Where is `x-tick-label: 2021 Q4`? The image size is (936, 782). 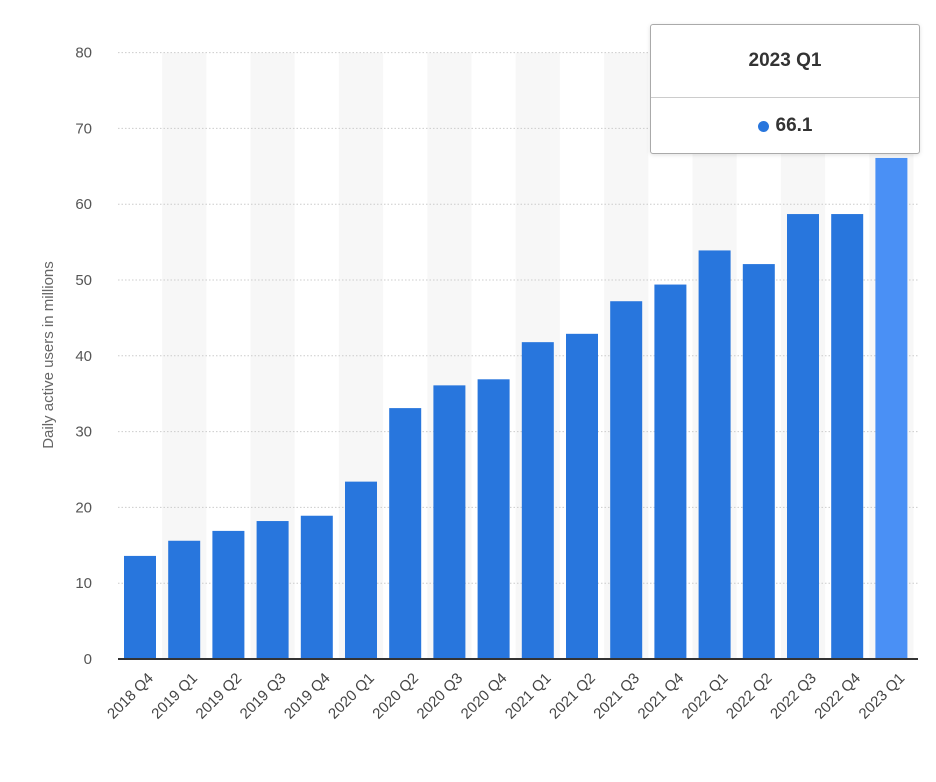
x-tick-label: 2021 Q4 is located at coordinates (661, 696).